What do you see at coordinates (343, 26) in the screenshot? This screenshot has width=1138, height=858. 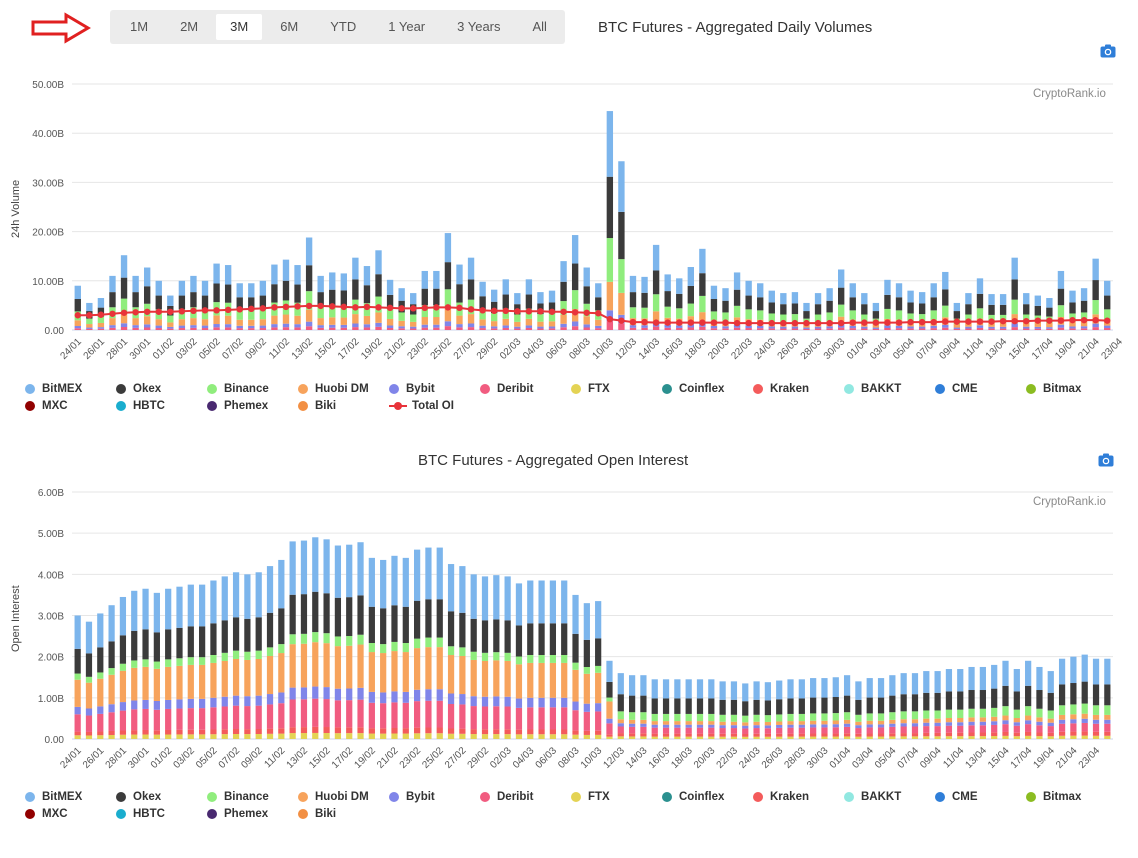 I see `range-button-ytd: YTD` at bounding box center [343, 26].